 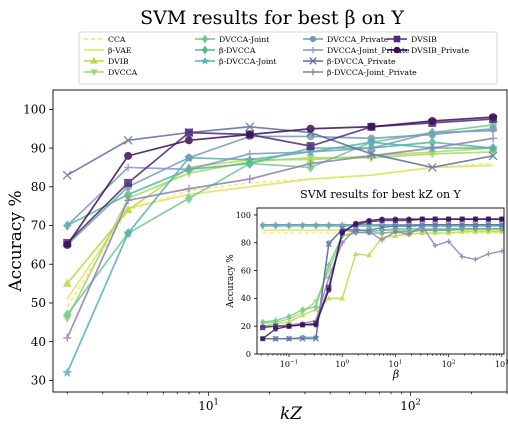 I want to click on main-chart-title: SVM results for best β on Y, so click(x=272, y=18).